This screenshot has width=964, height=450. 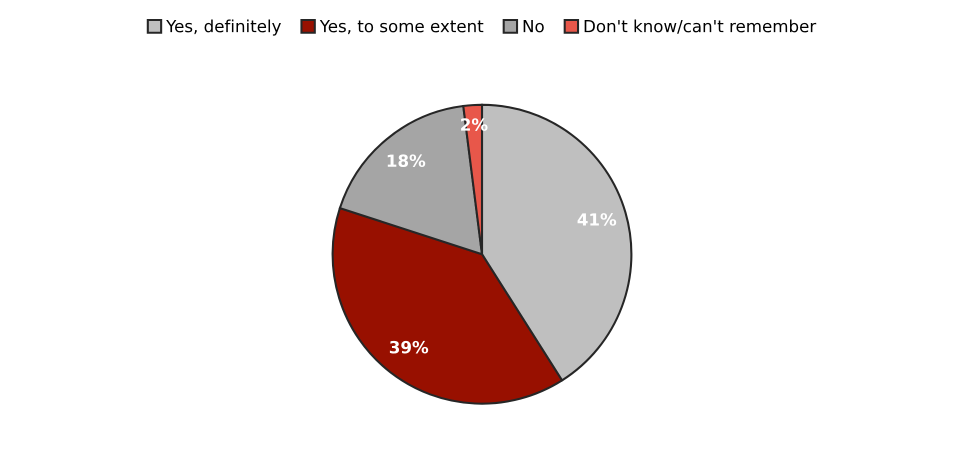 What do you see at coordinates (409, 347) in the screenshot?
I see `data-label: 39%` at bounding box center [409, 347].